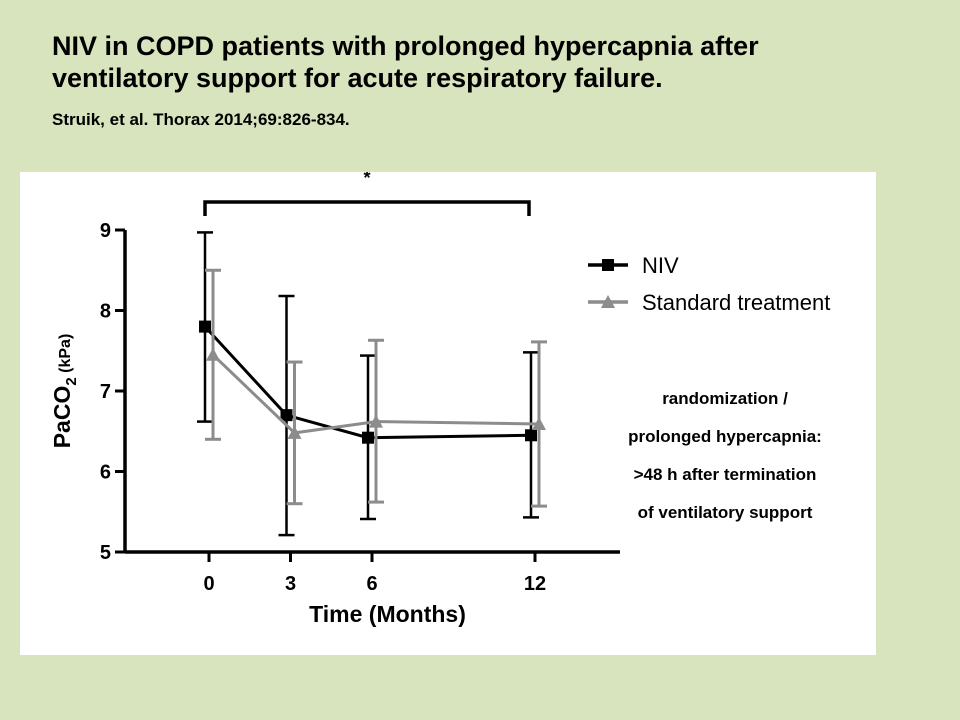 The height and width of the screenshot is (720, 960). Describe the element at coordinates (367, 208) in the screenshot. I see `significance-bracket` at that location.